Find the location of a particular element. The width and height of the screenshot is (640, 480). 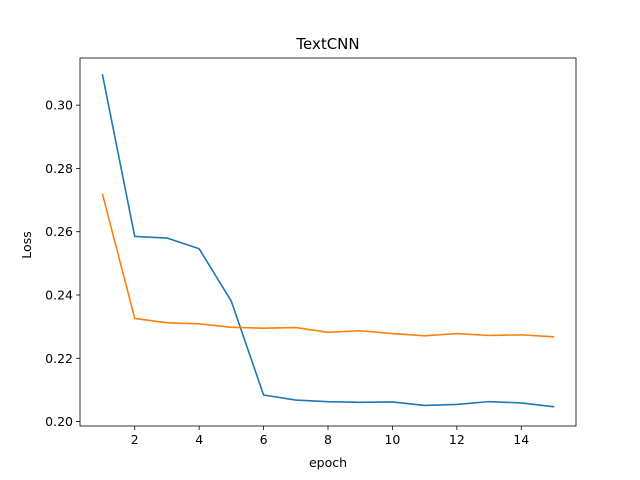

x-tick-label: 8 is located at coordinates (328, 439).